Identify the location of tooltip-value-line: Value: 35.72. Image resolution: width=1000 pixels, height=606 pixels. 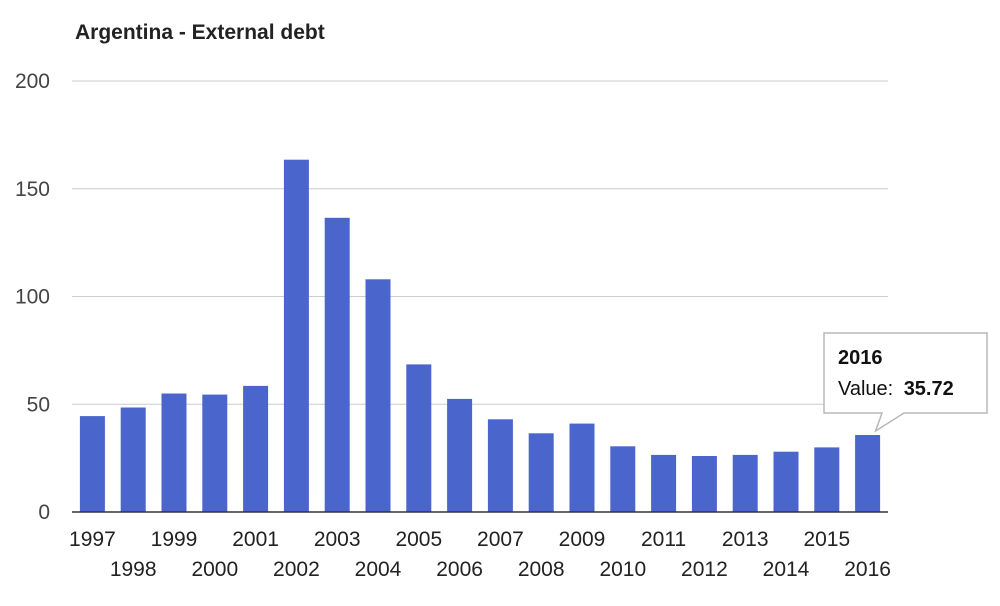
(896, 389).